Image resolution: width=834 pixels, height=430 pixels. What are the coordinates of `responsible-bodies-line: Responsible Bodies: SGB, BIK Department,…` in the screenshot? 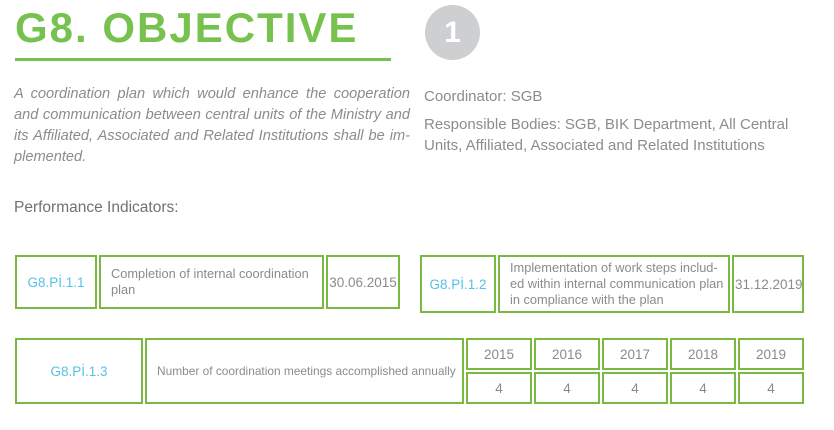 It's located at (606, 135).